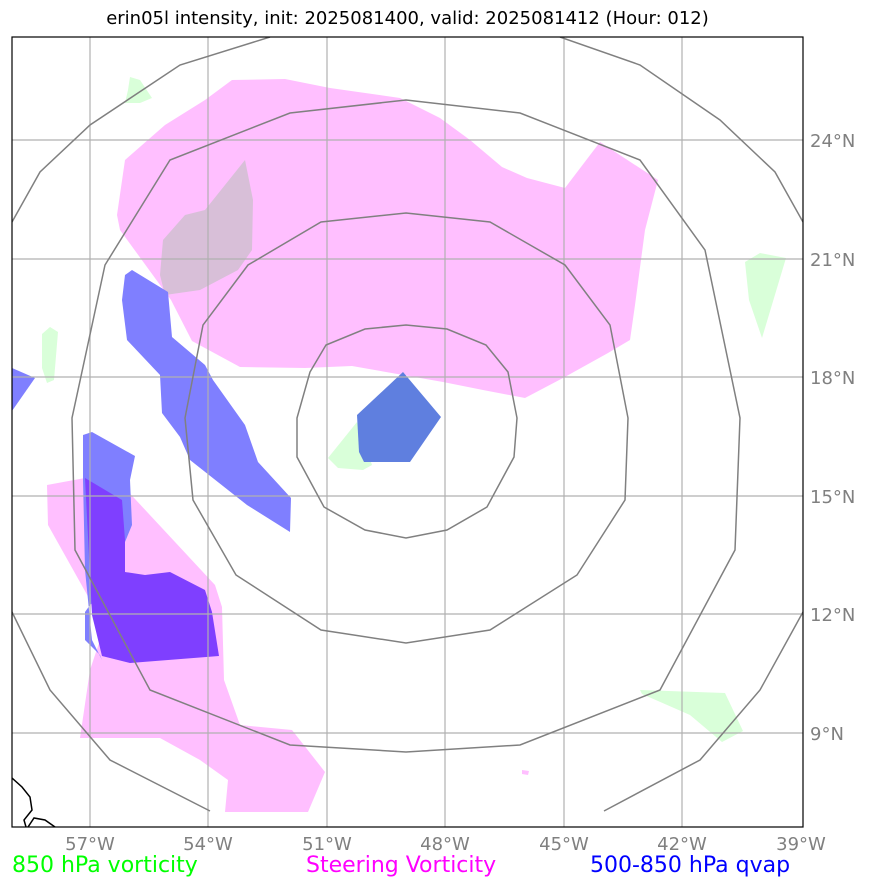 This screenshot has height=891, width=873. I want to click on lon-label: 39°W, so click(801, 844).